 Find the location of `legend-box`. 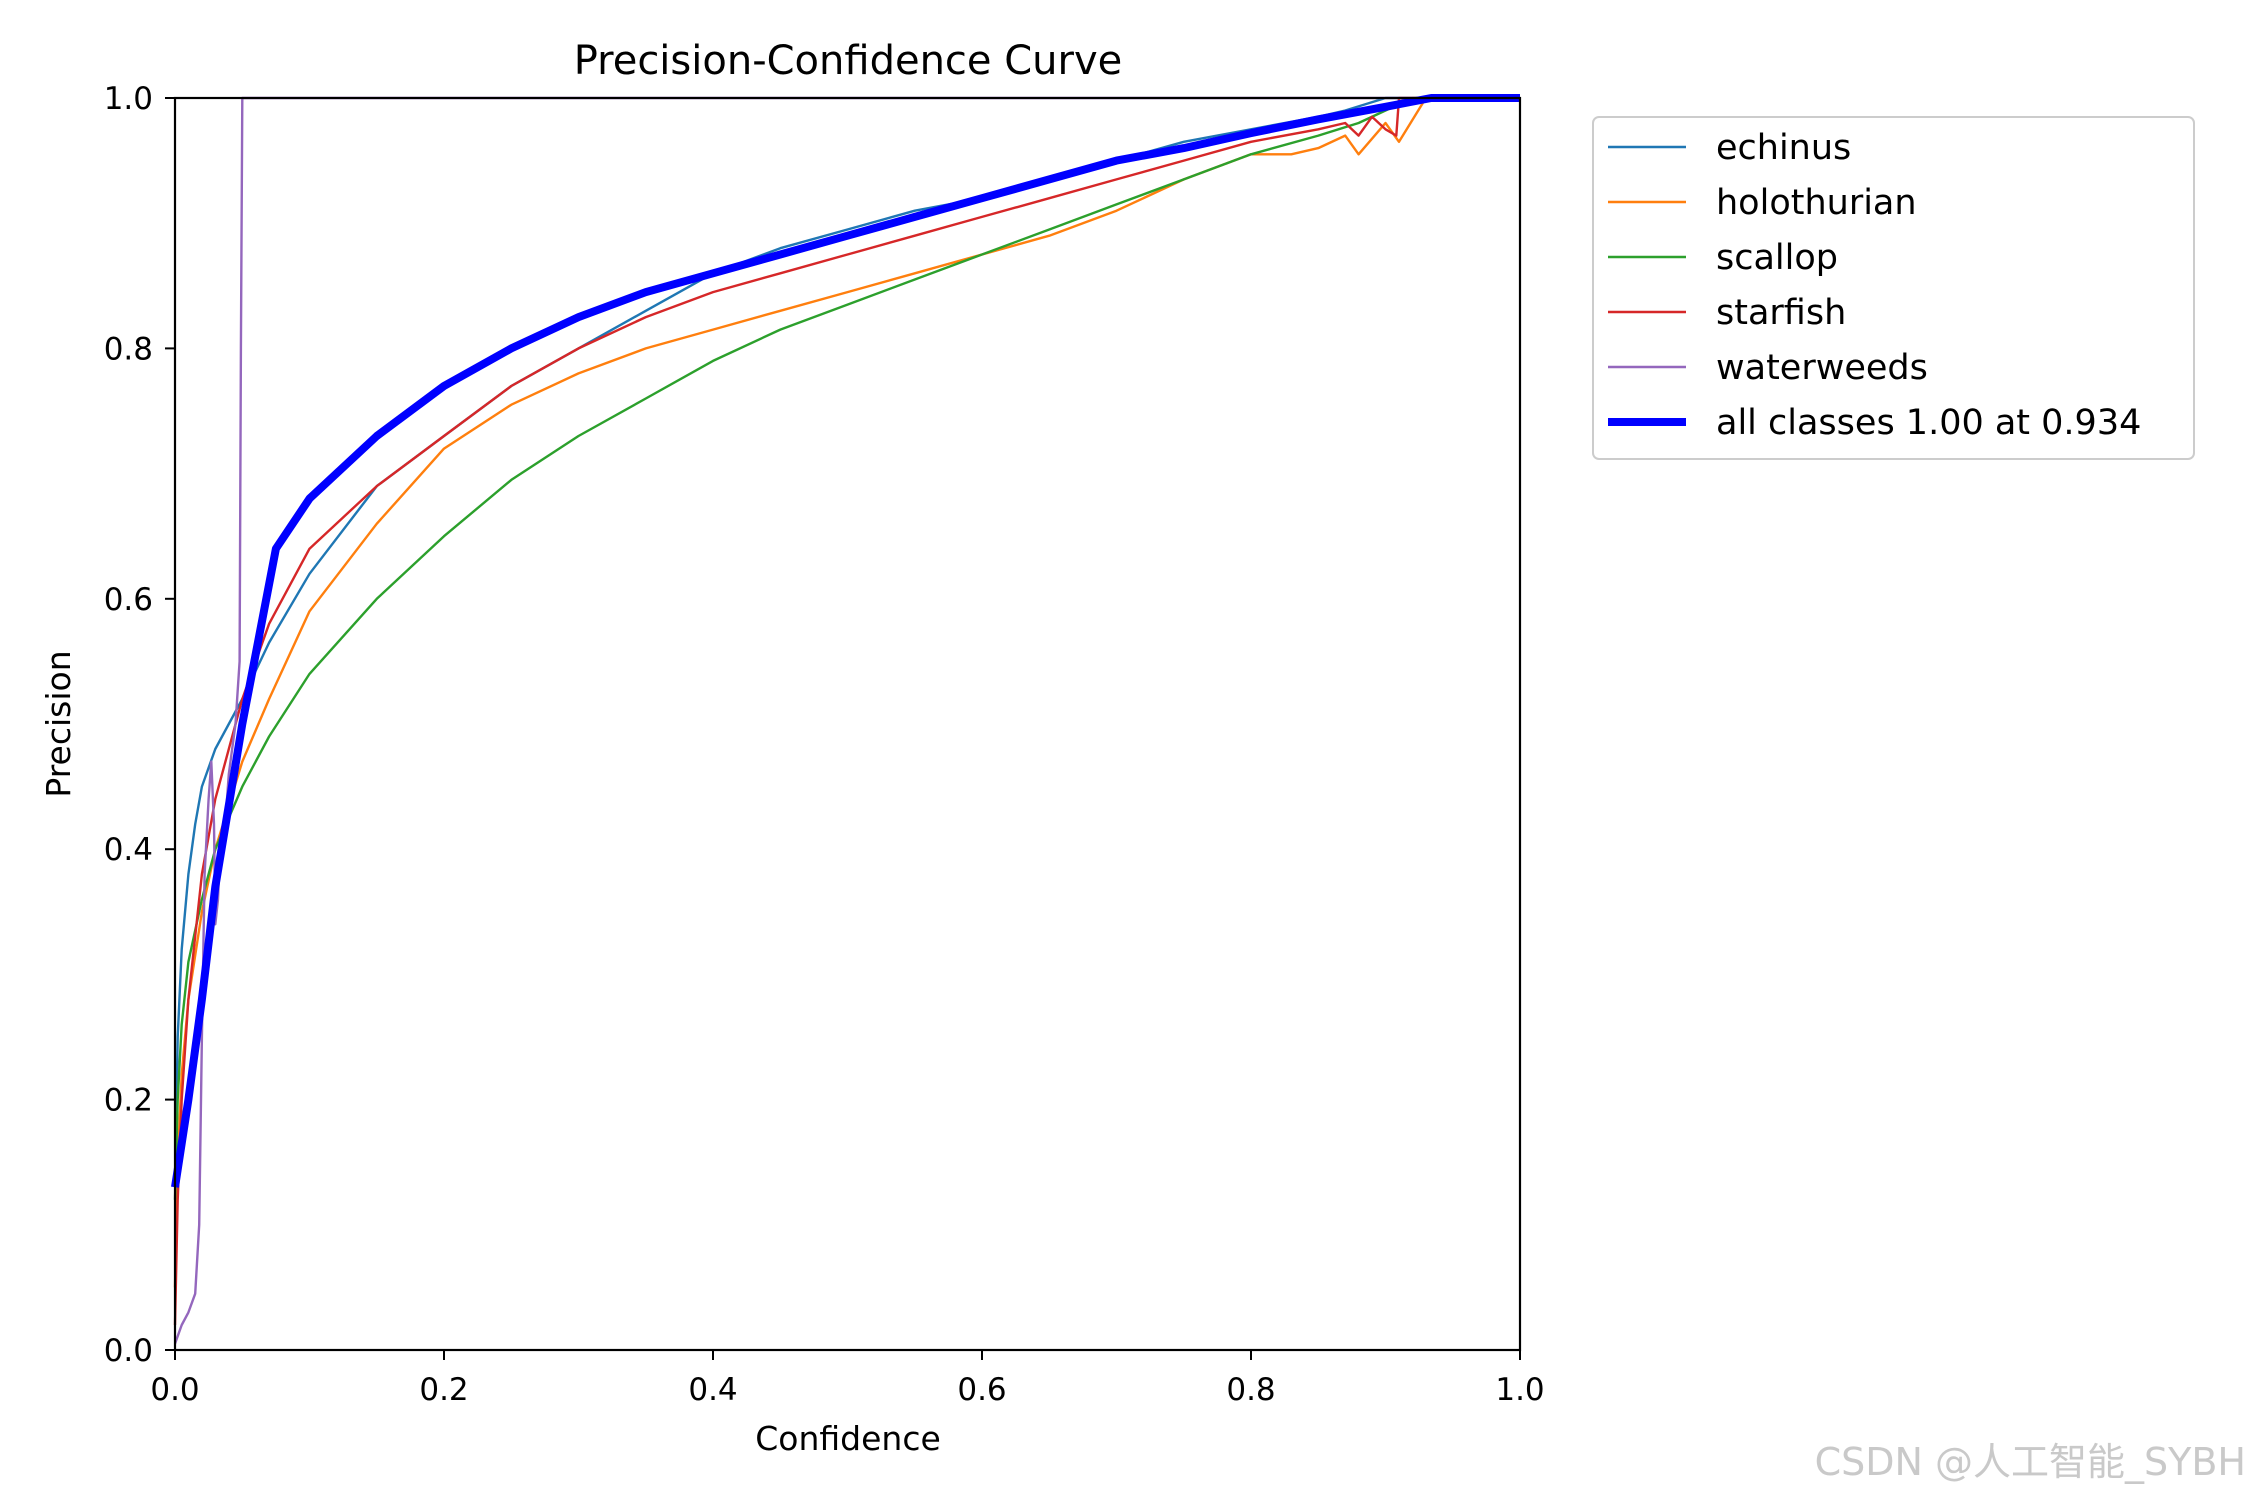

legend-box is located at coordinates (1893, 288).